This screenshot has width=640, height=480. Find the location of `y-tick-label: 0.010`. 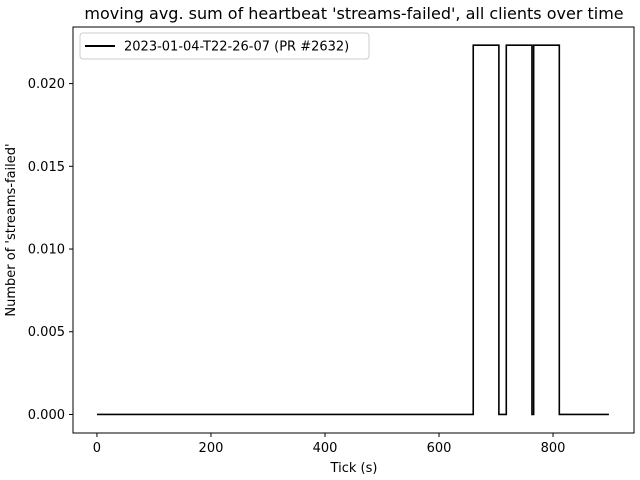

y-tick-label: 0.010 is located at coordinates (46, 250).